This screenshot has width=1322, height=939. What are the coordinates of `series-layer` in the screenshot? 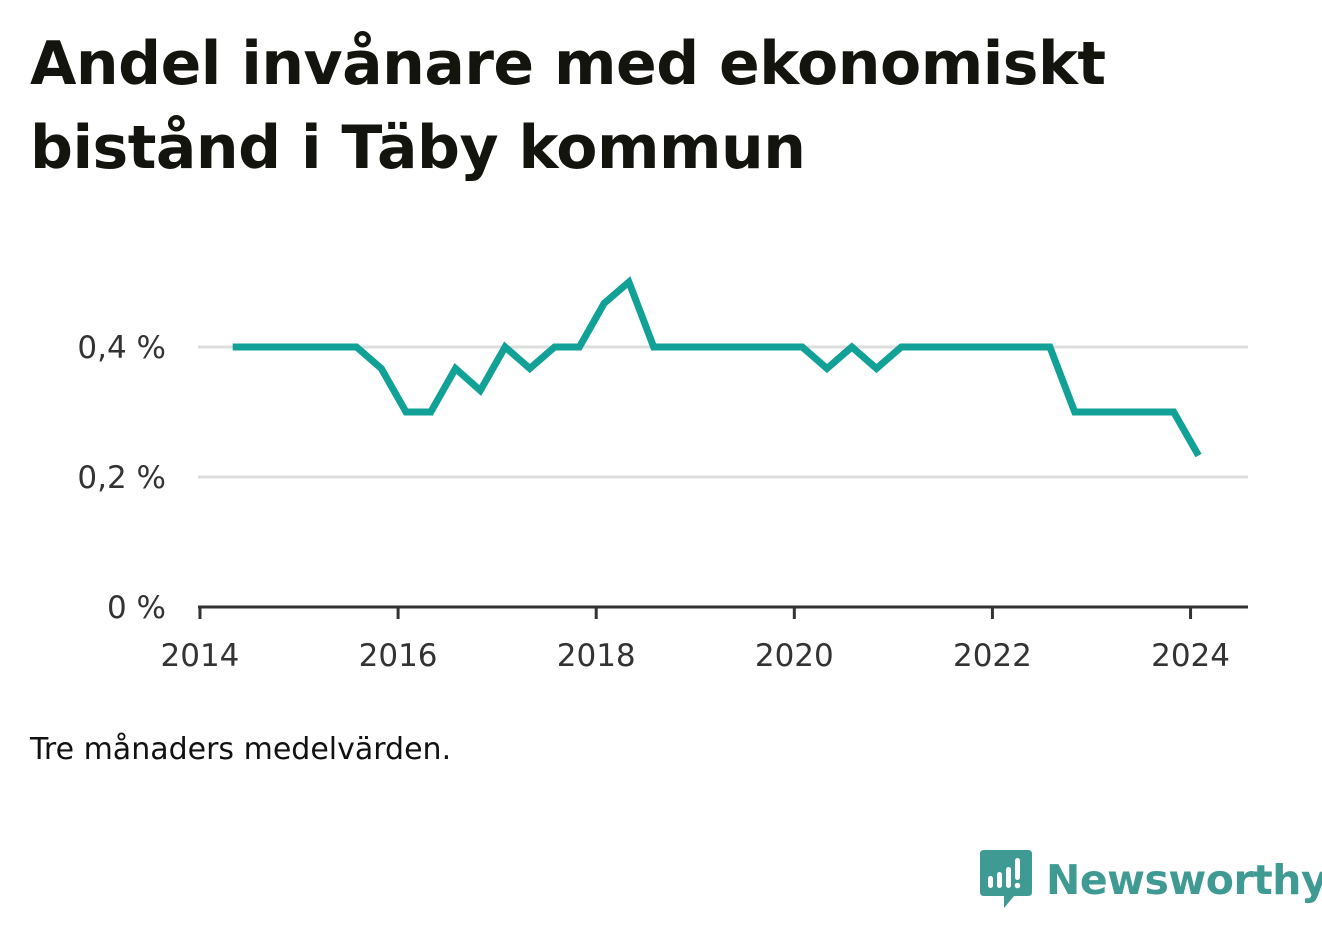 It's located at (717, 367).